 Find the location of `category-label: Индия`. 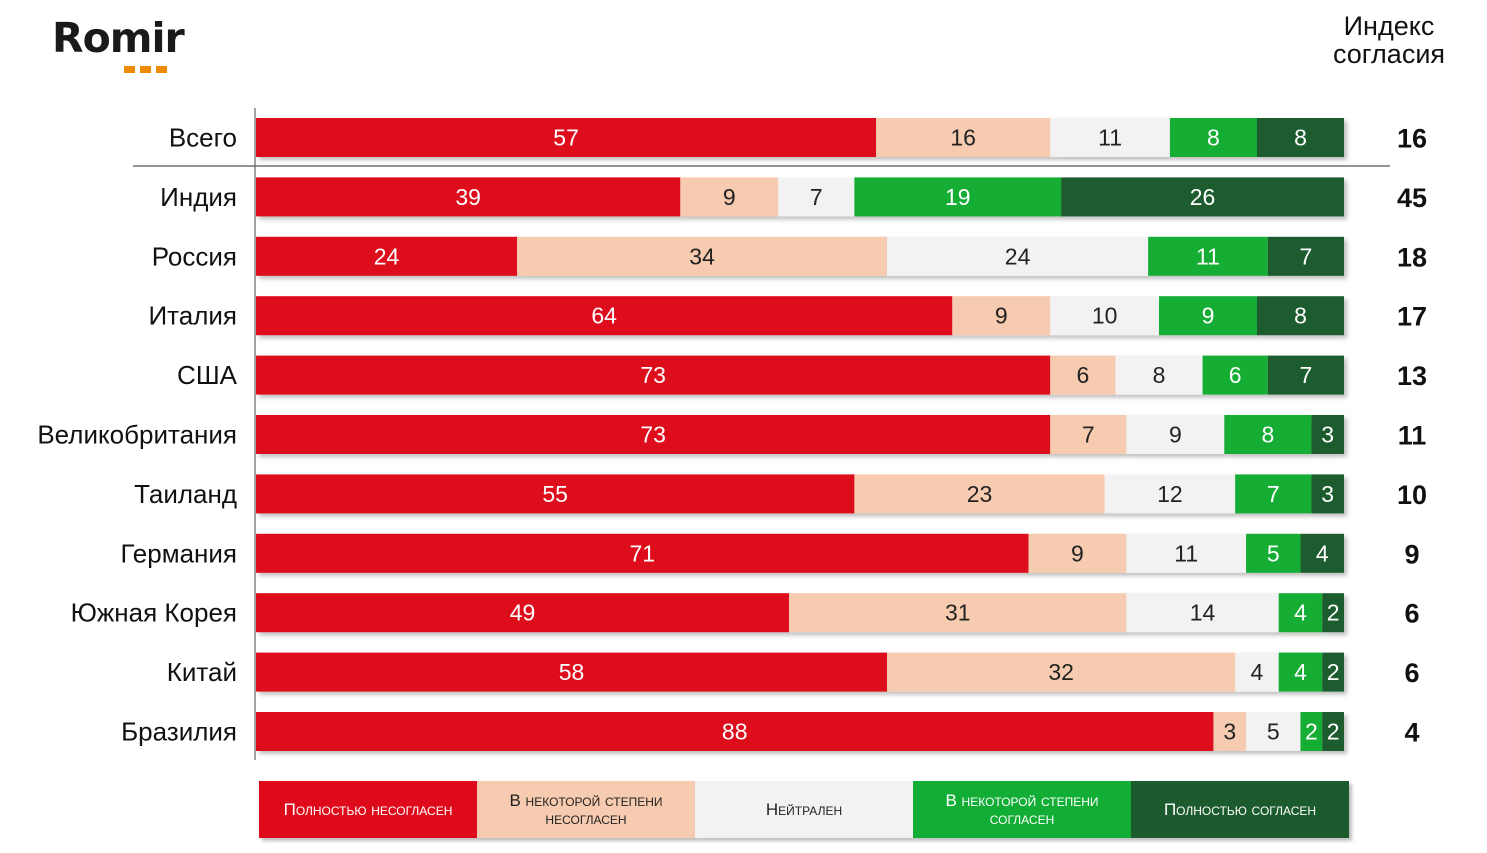

category-label: Индия is located at coordinates (198, 197).